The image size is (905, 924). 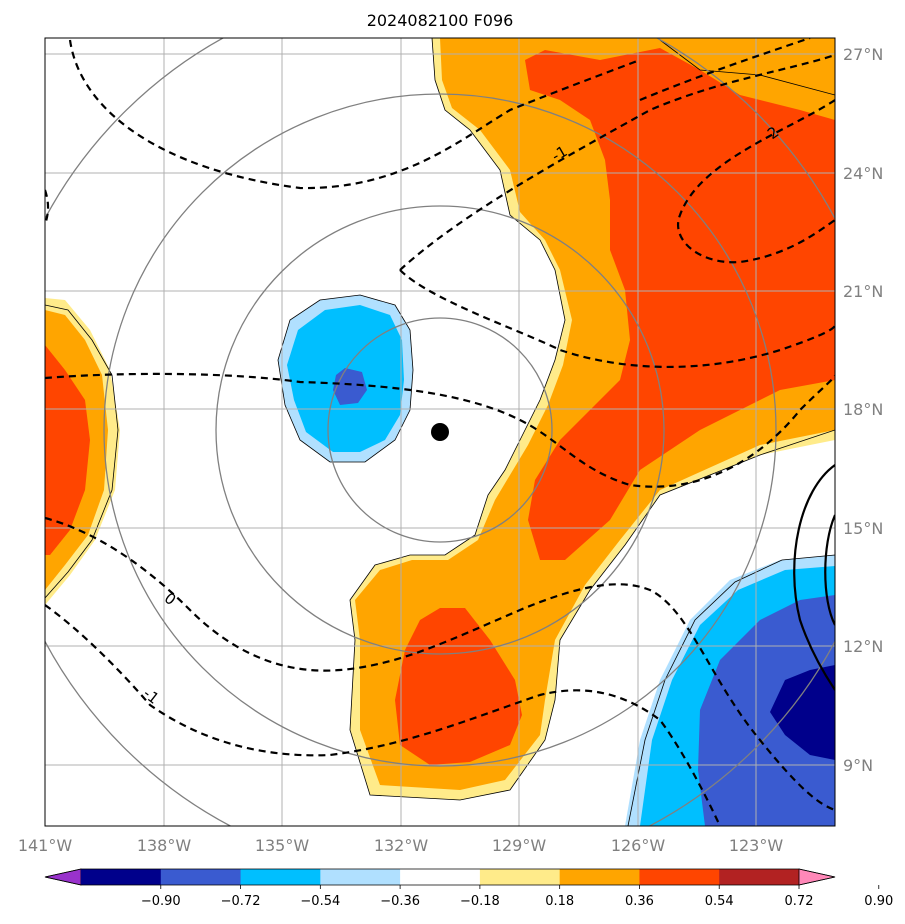 What do you see at coordinates (400, 901) in the screenshot?
I see `colorbar-tick-label: −0.36` at bounding box center [400, 901].